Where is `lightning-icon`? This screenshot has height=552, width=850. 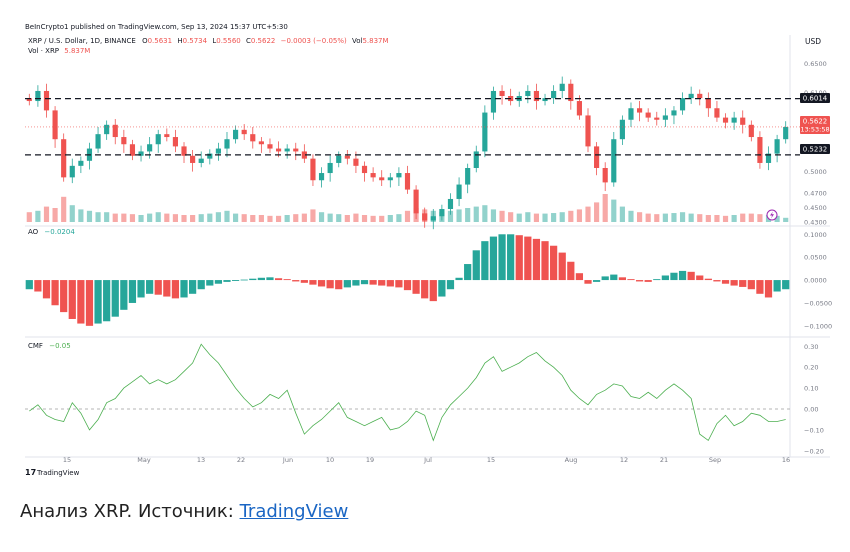
lightning-icon is located at coordinates (772, 215).